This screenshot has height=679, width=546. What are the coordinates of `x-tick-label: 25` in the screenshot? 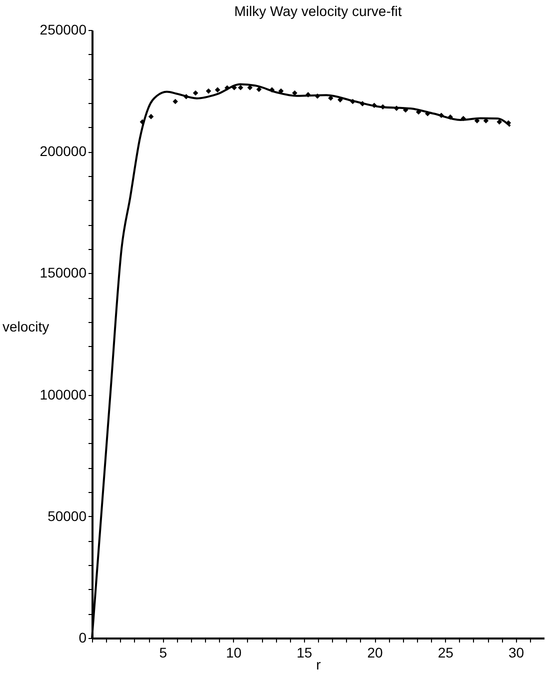 It's located at (446, 652).